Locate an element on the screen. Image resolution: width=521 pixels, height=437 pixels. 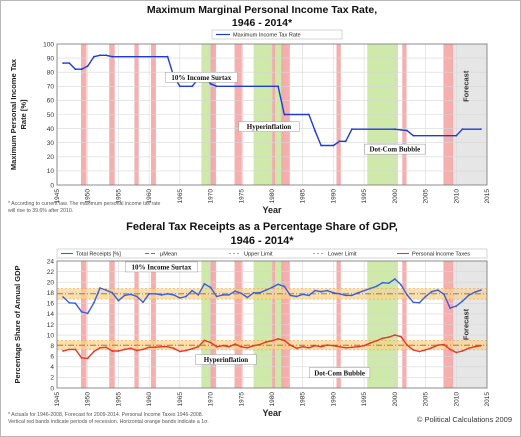
x-tick-label: 1975 is located at coordinates (241, 399).